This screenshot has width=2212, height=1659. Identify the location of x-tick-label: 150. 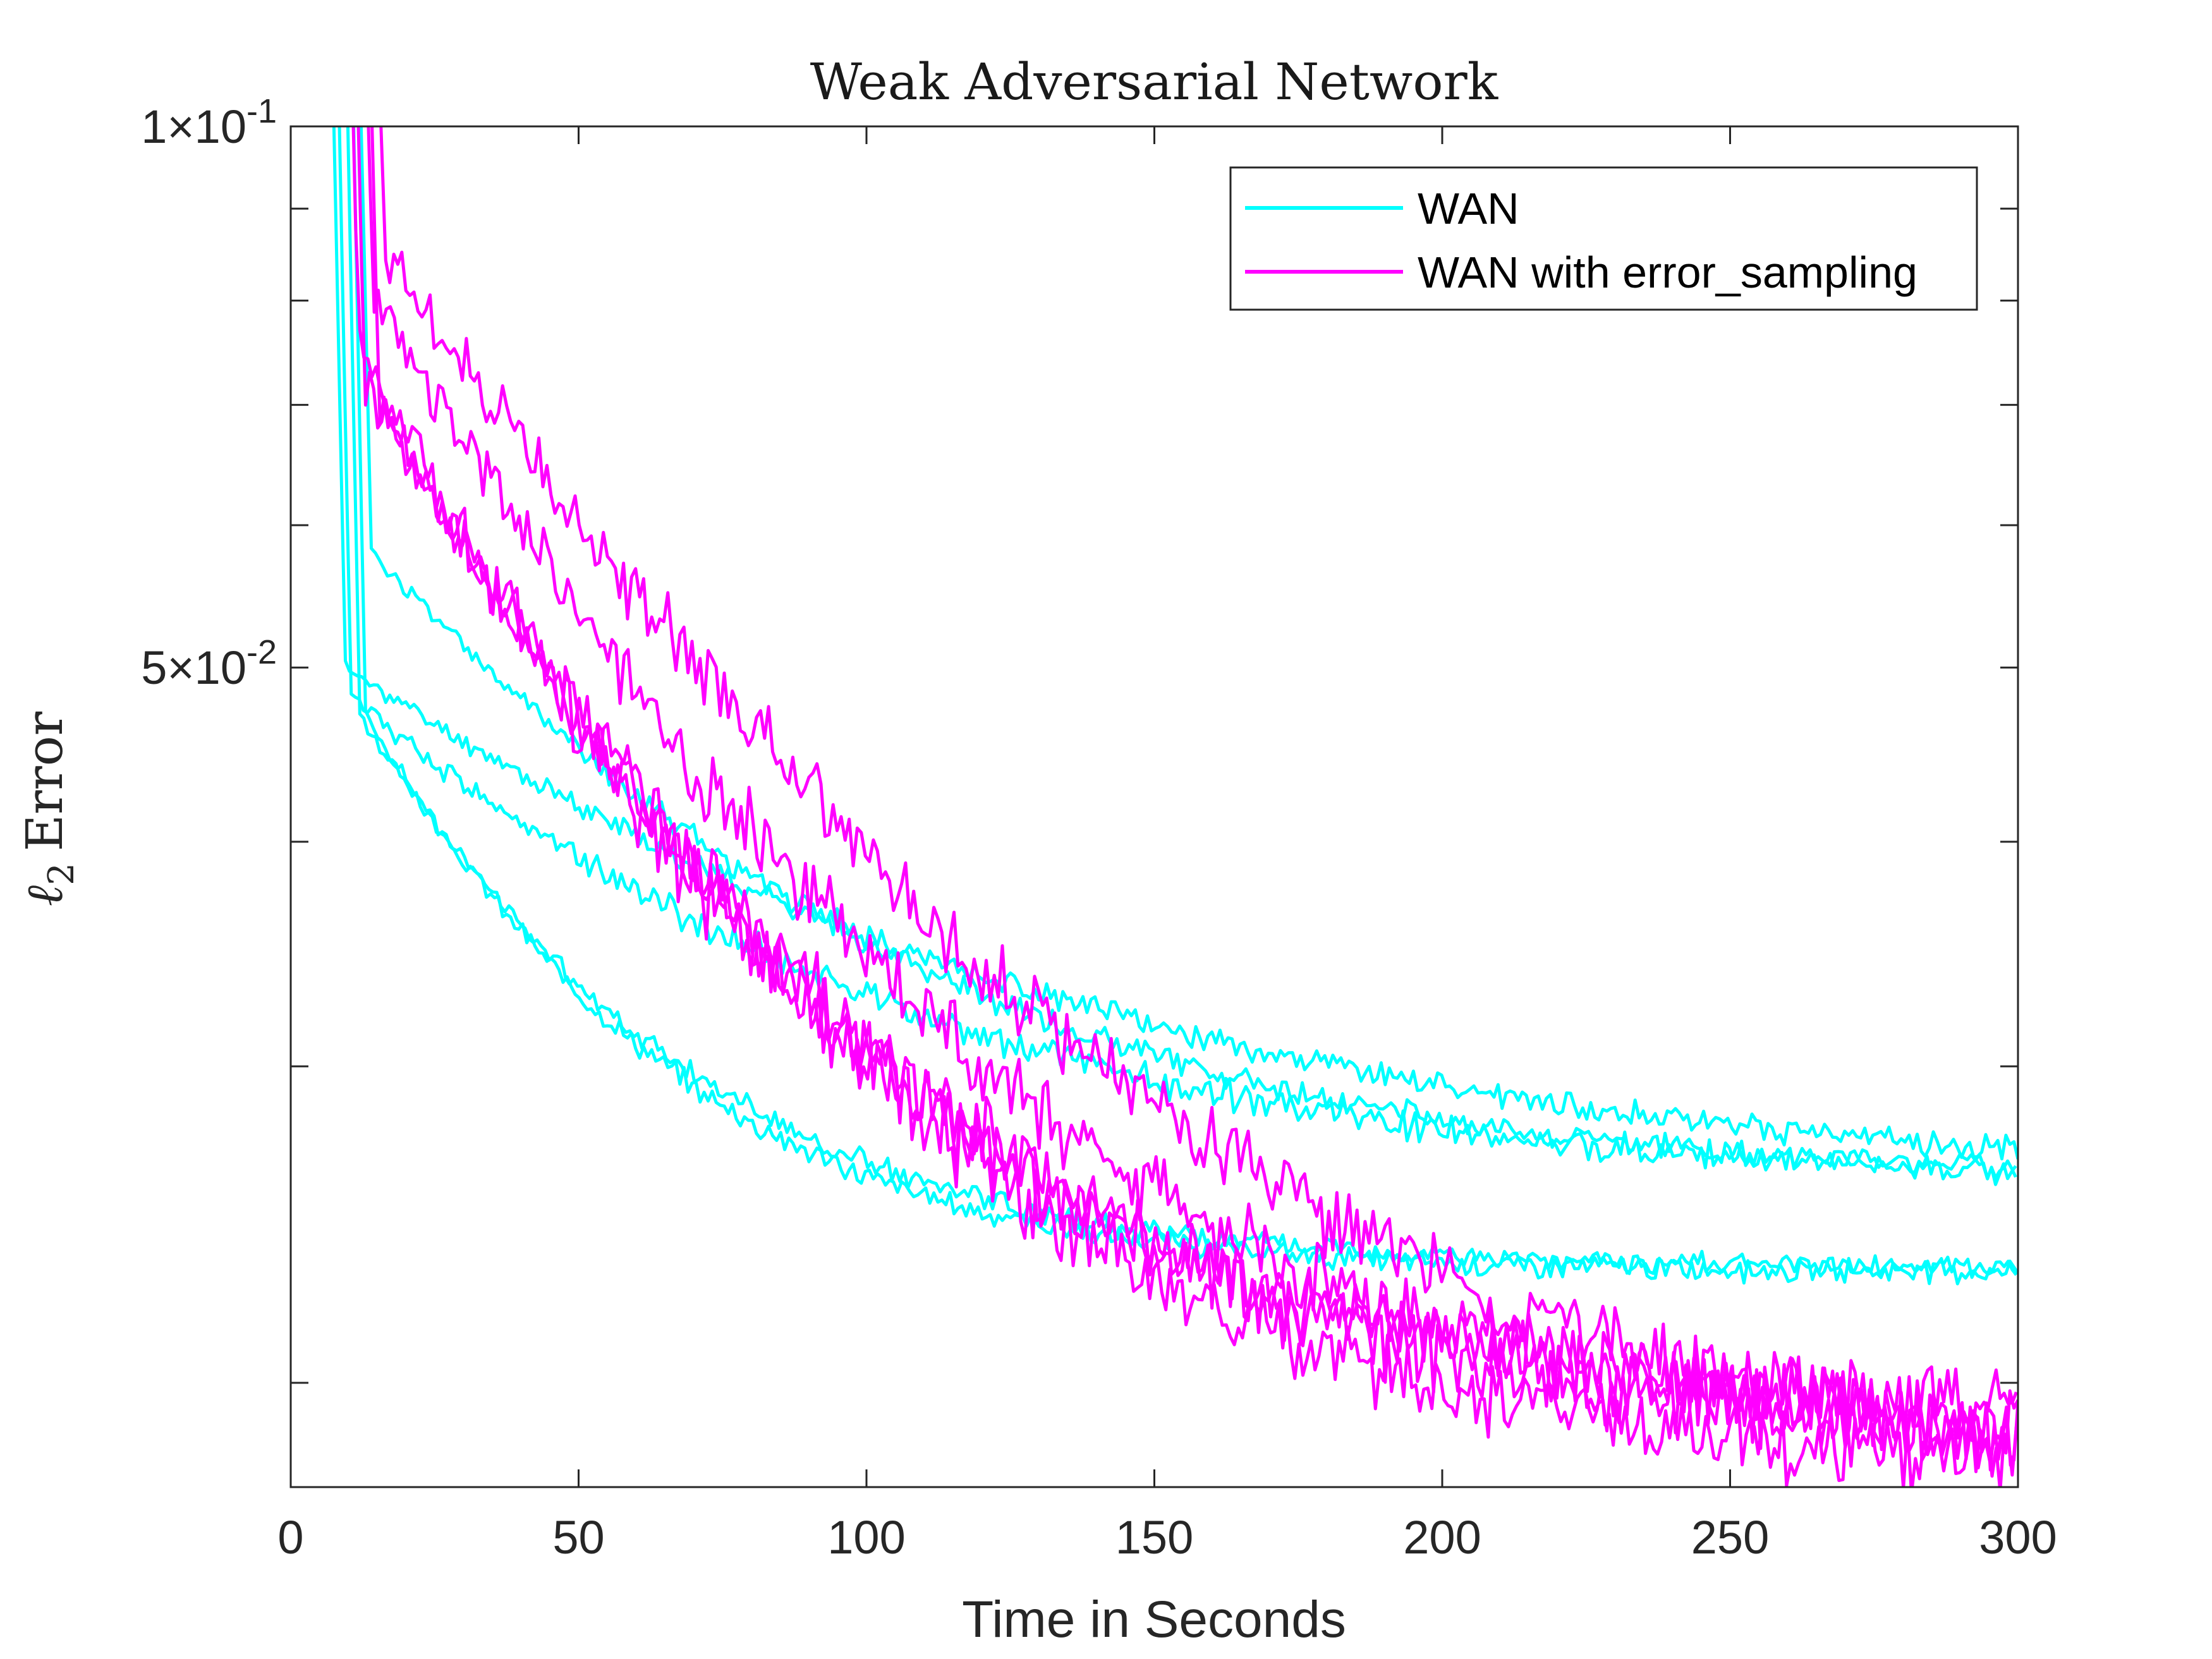
(1154, 1537).